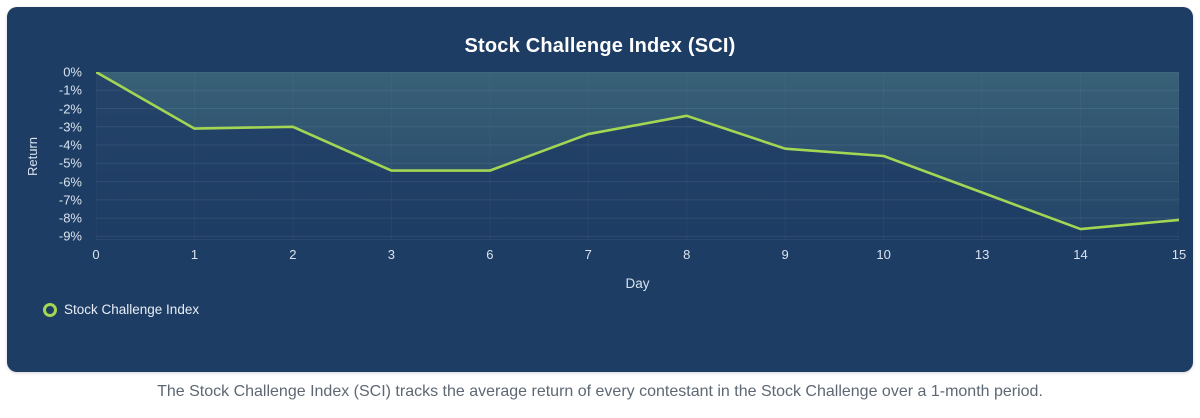 The width and height of the screenshot is (1200, 418). What do you see at coordinates (293, 254) in the screenshot?
I see `x-tick-label: 2` at bounding box center [293, 254].